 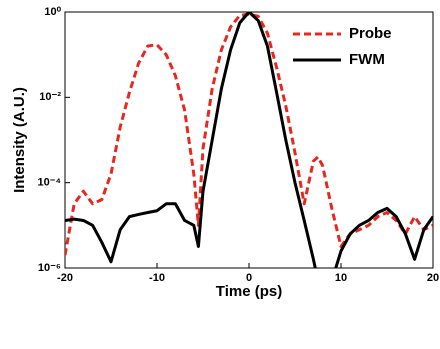 I want to click on x-tick-label: -20, so click(x=65, y=278).